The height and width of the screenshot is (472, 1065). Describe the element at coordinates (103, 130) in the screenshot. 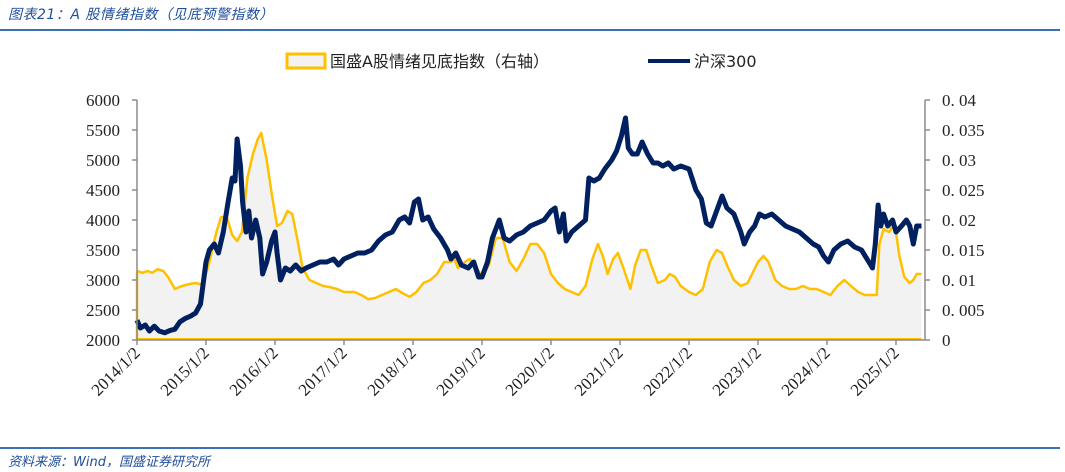

I see `left-y-tick-label: 5500` at that location.